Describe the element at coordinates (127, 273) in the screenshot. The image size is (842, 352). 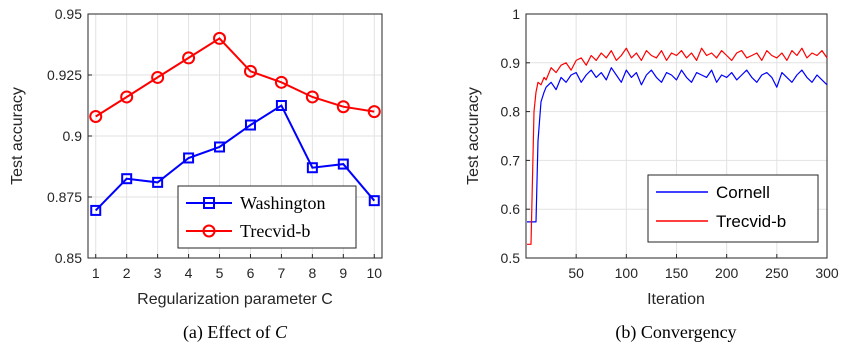
I see `chart-a-xtick-label-1: 2` at that location.